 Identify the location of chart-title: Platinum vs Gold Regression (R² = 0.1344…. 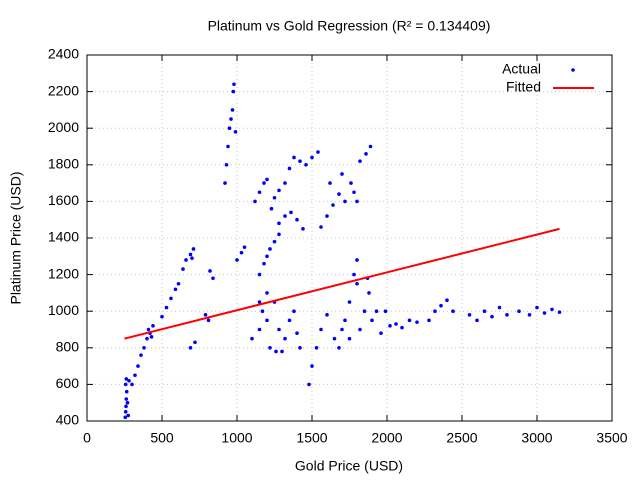
(349, 26).